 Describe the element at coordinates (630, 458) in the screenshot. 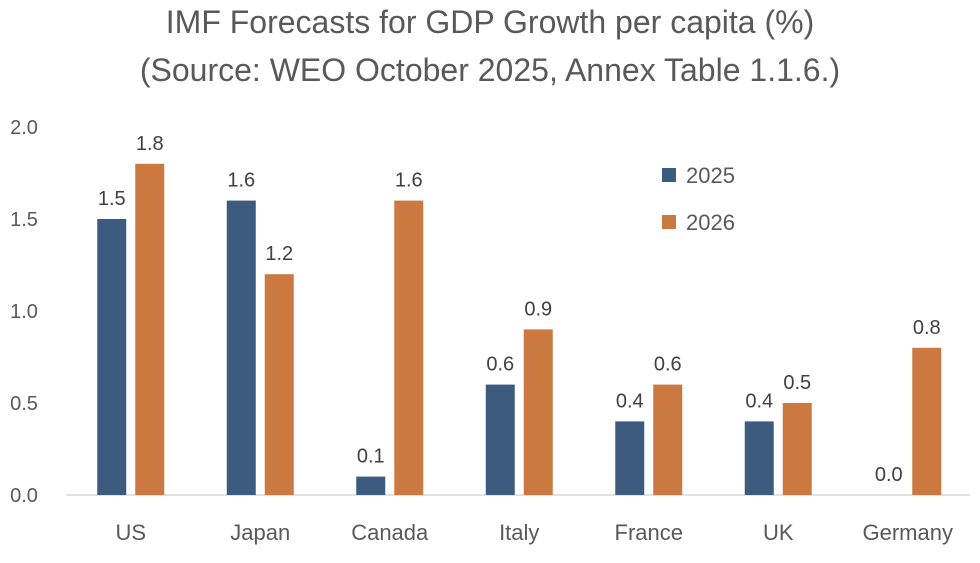

I see `bar-2025-france` at that location.